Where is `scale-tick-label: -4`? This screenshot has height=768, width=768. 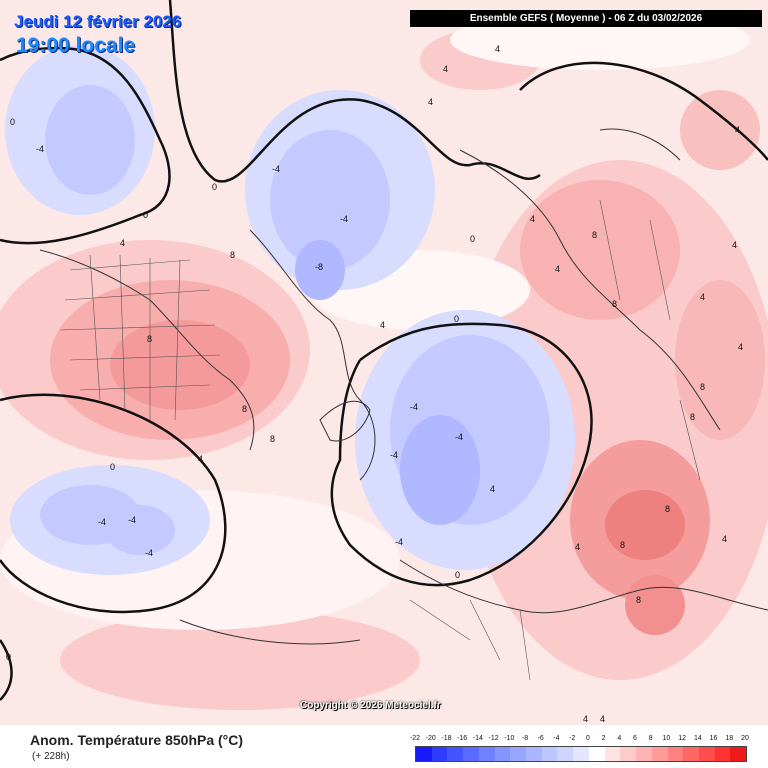 scale-tick-label: -4 is located at coordinates (556, 738).